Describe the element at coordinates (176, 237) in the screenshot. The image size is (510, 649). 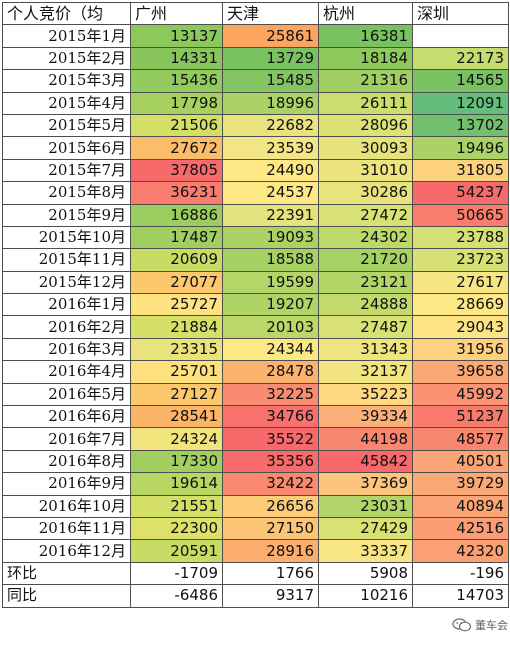
I see `price-cell: 17487` at that location.